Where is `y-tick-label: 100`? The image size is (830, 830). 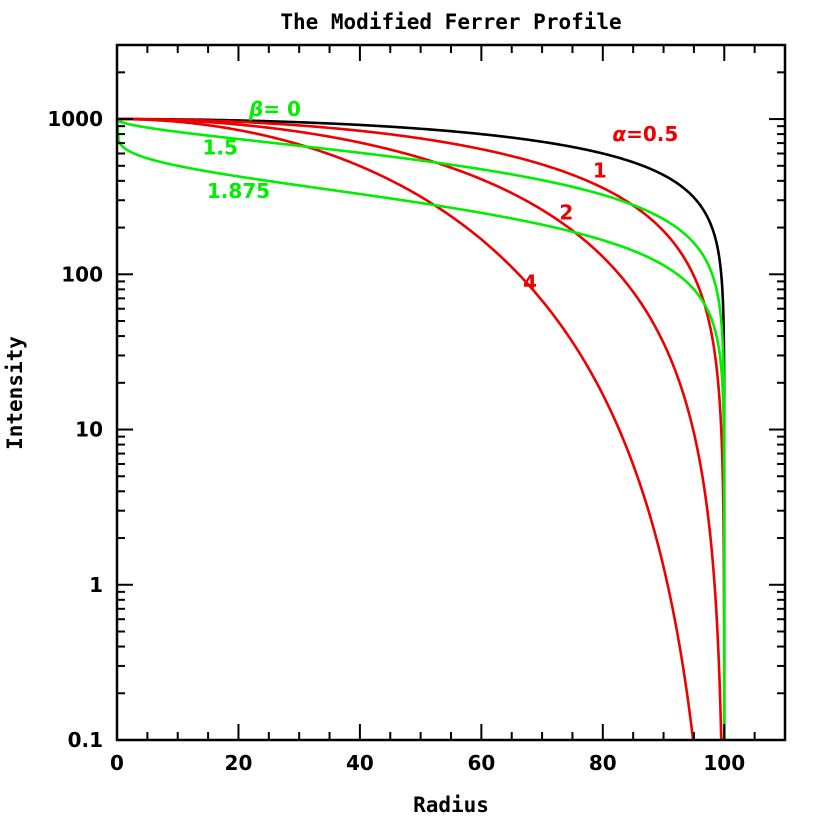 y-tick-label: 100 is located at coordinates (82, 274).